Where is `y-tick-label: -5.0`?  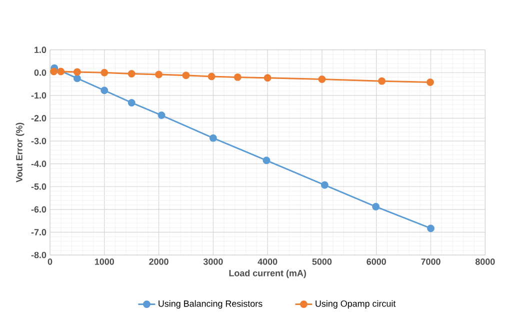 y-tick-label: -5.0 is located at coordinates (38, 186).